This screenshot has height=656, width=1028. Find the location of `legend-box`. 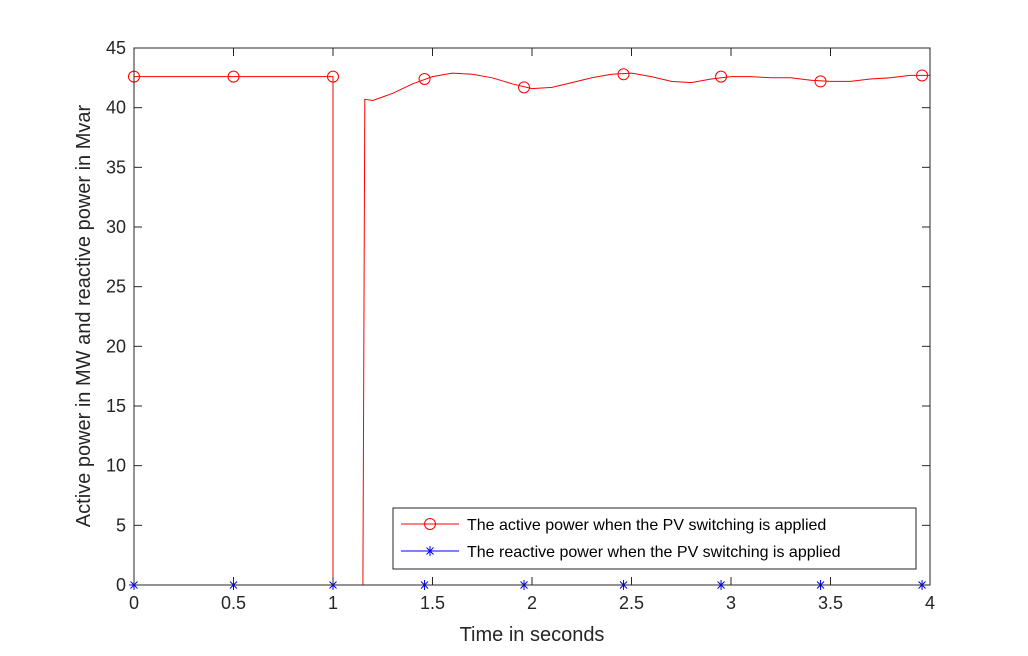

legend-box is located at coordinates (654, 538).